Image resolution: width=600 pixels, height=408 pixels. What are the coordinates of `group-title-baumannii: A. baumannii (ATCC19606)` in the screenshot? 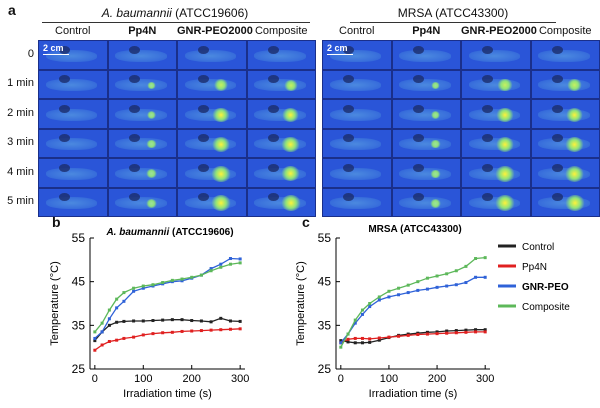 It's located at (175, 13).